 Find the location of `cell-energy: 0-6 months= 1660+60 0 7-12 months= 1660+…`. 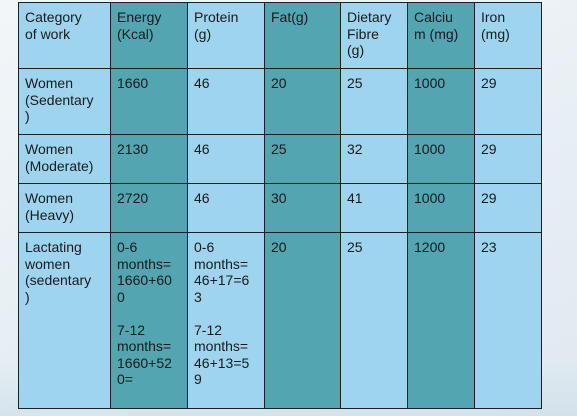

cell-energy: 0-6 months= 1660+60 0 7-12 months= 1660+… is located at coordinates (149, 320).